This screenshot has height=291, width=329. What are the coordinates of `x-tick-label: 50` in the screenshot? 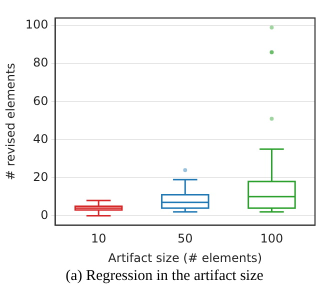 It's located at (185, 239).